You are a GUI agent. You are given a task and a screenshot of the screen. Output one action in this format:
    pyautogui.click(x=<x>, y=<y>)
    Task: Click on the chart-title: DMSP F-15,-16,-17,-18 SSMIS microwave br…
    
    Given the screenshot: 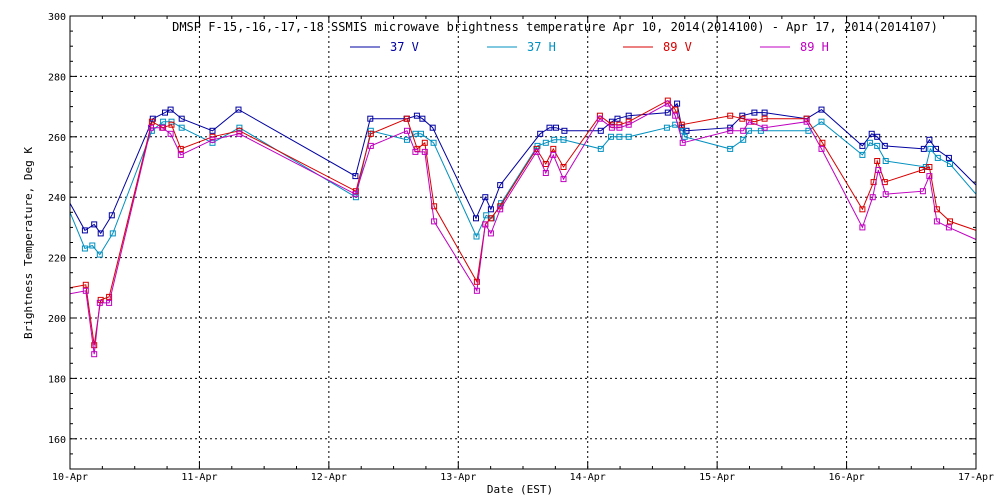 What is the action you would take?
    pyautogui.click(x=555, y=27)
    